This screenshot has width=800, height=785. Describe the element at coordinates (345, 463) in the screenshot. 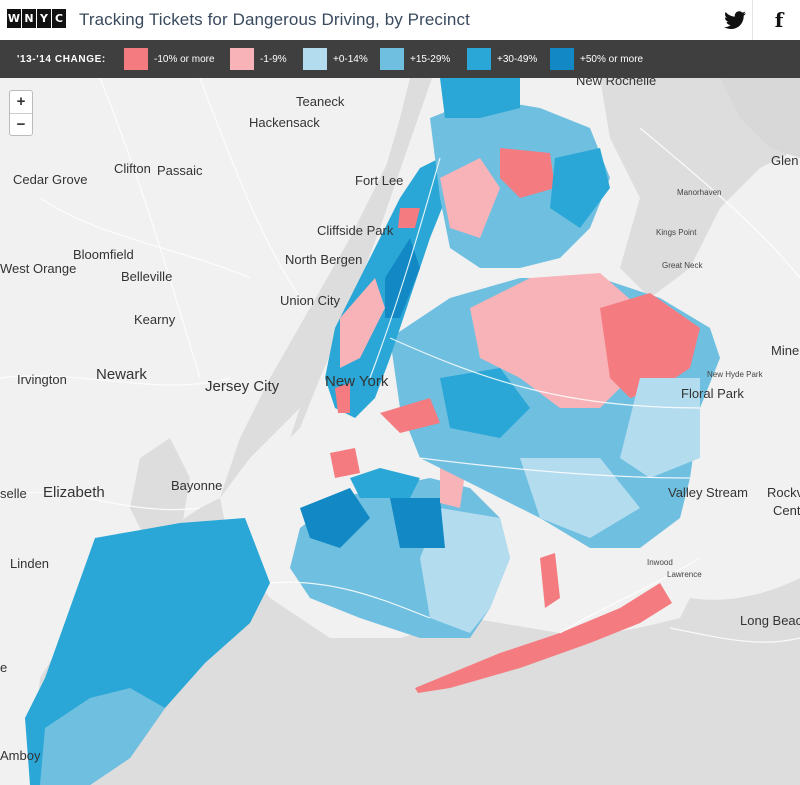

I see `sunset-park-red` at that location.